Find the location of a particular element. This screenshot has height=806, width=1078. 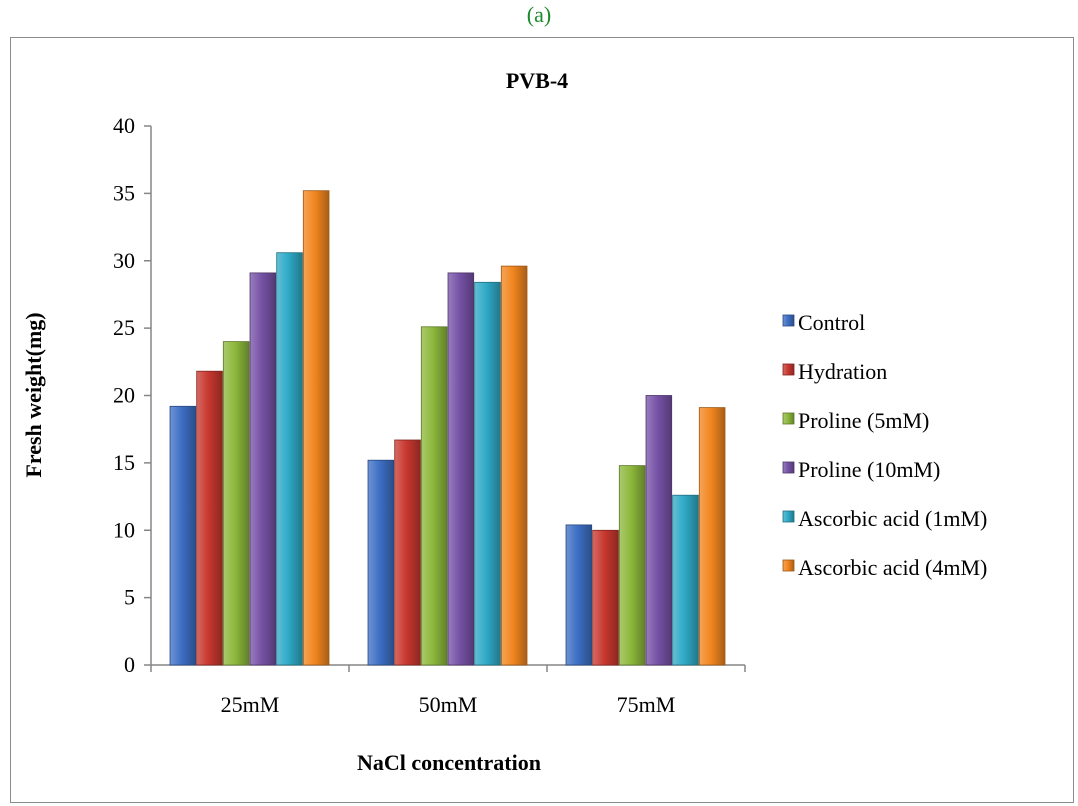

legend-label: Ascorbic acid (1mM) is located at coordinates (892, 518).